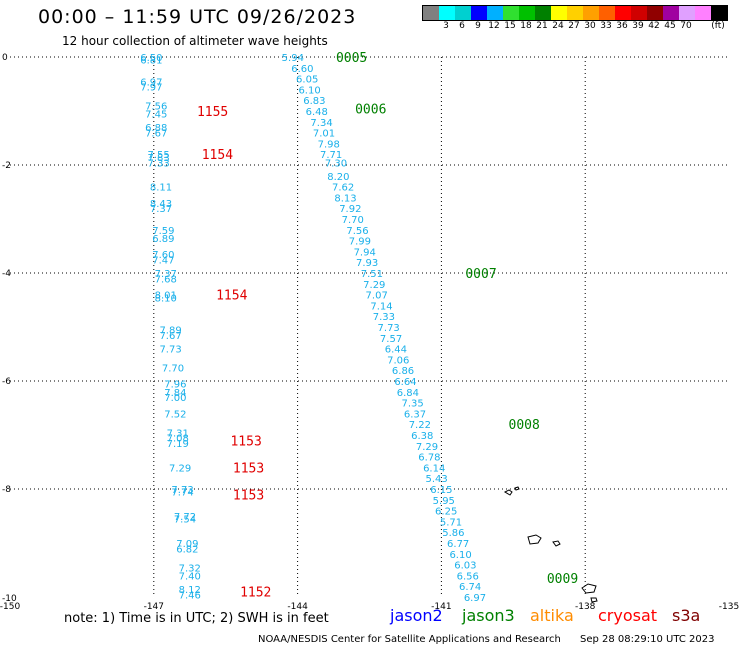  Describe the element at coordinates (470, 587) in the screenshot. I see `swh-value: 6.74` at that location.